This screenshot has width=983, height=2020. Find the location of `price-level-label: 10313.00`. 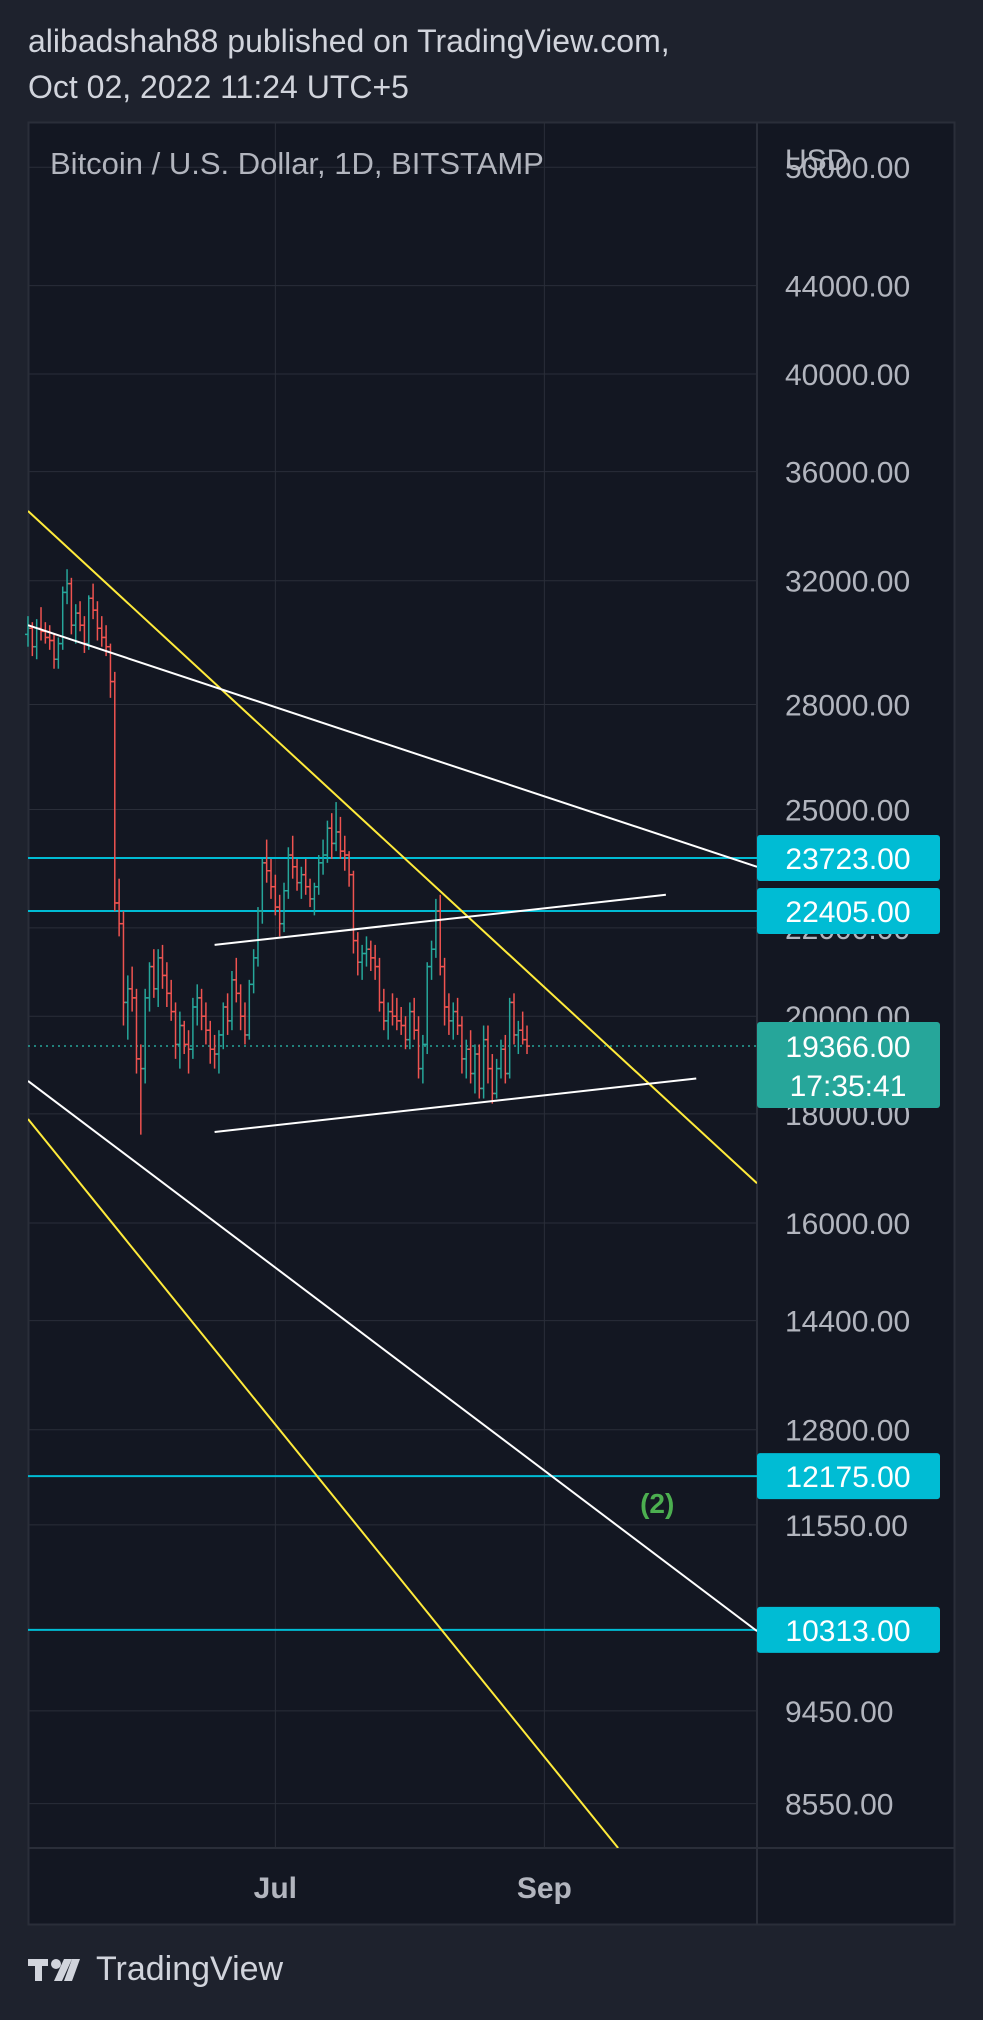

price-level-label: 10313.00 is located at coordinates (847, 1631).